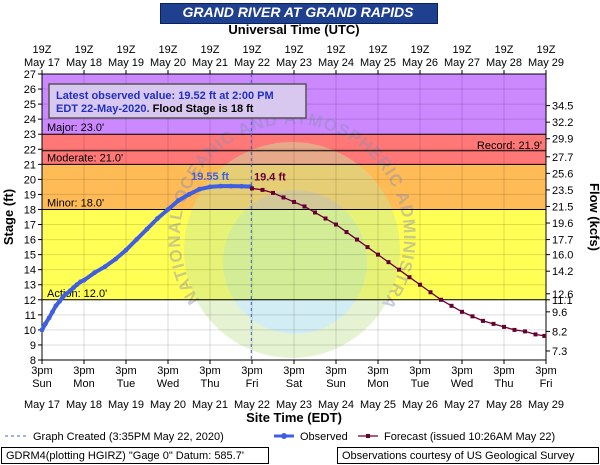  What do you see at coordinates (562, 107) in the screenshot?
I see `y-tick-label-right: 34.5` at bounding box center [562, 107].